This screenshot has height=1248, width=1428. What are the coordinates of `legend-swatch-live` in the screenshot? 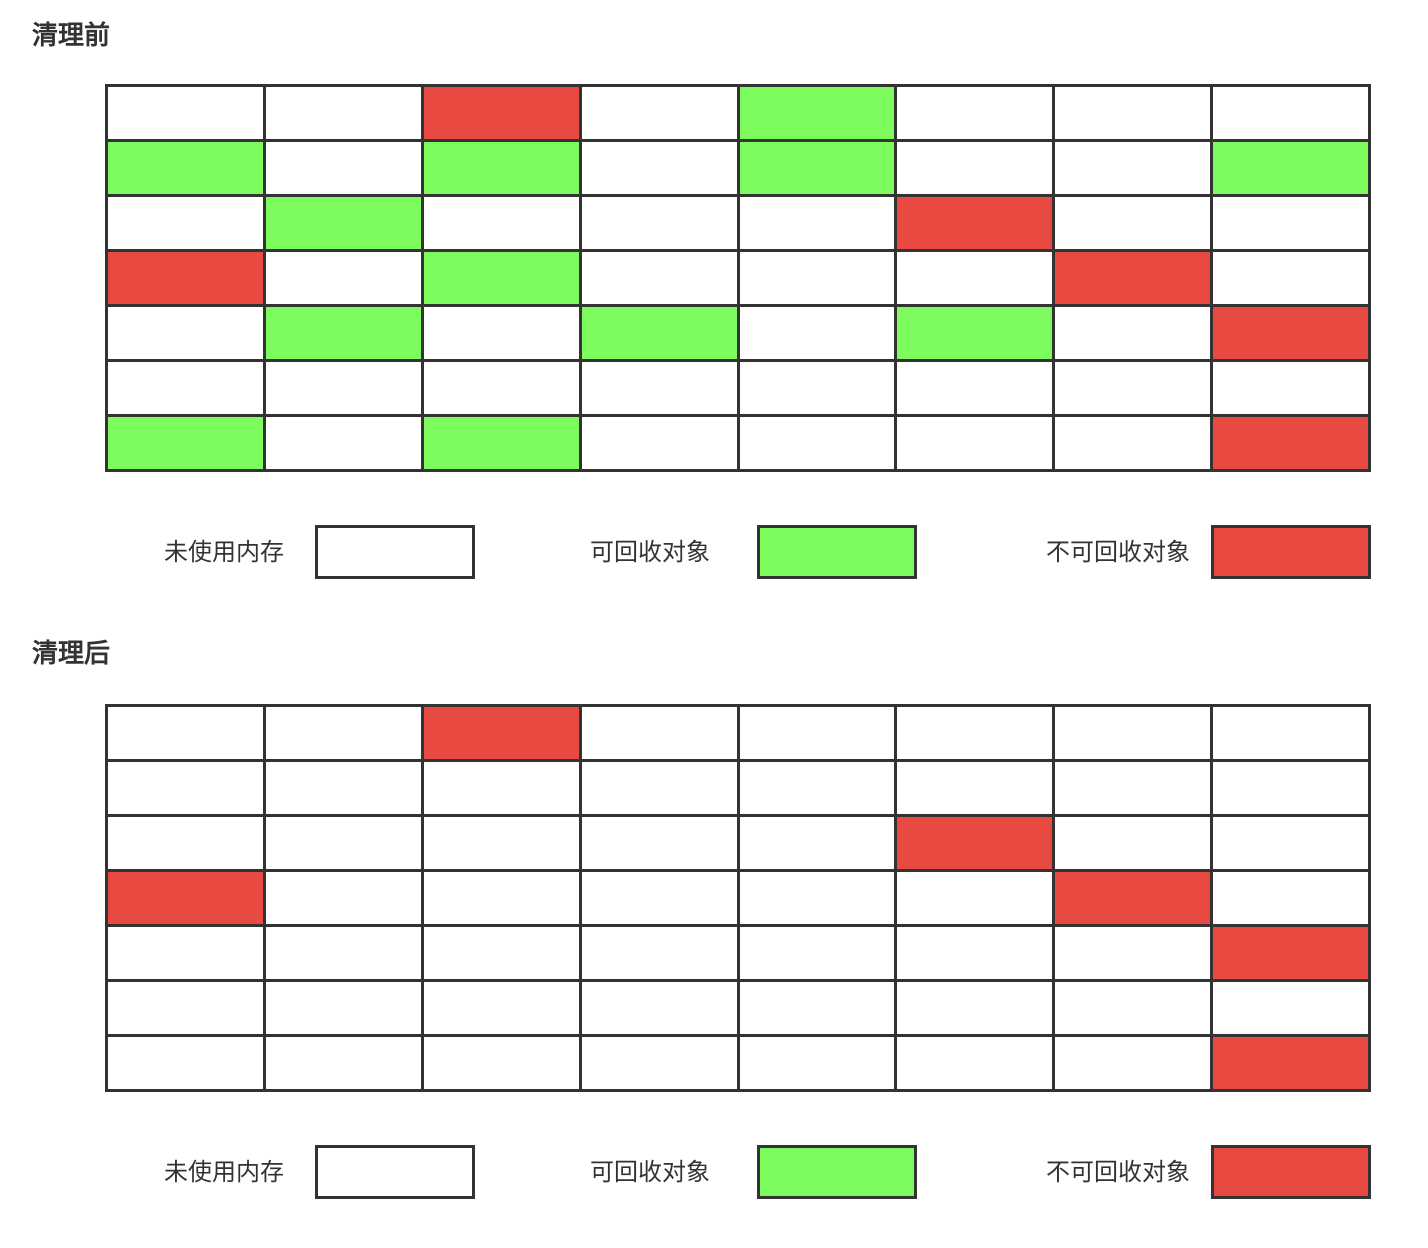 It's located at (1291, 1172).